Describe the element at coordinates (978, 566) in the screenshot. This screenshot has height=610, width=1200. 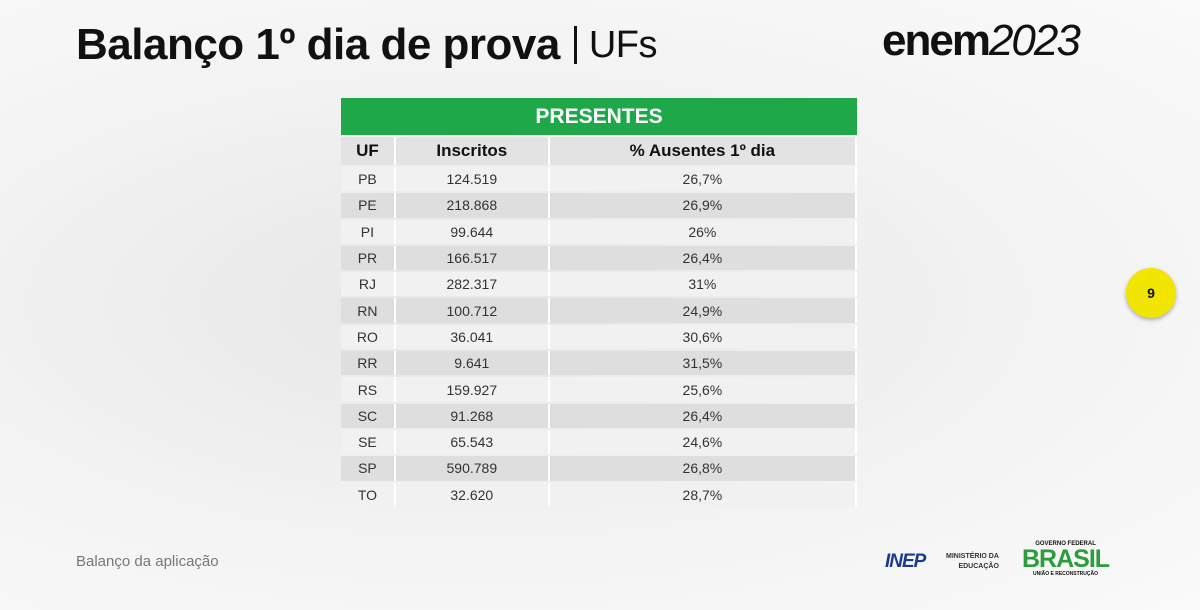
I see `ministry-line: EDUCAÇÃO` at that location.